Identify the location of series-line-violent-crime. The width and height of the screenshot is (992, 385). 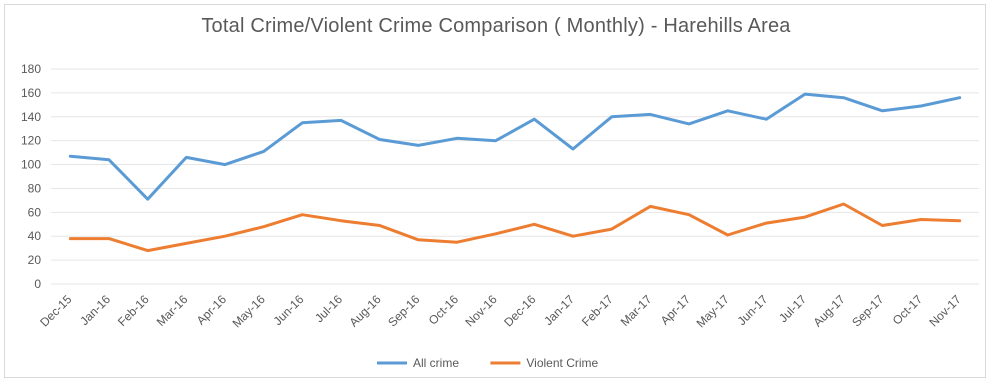
(515, 227).